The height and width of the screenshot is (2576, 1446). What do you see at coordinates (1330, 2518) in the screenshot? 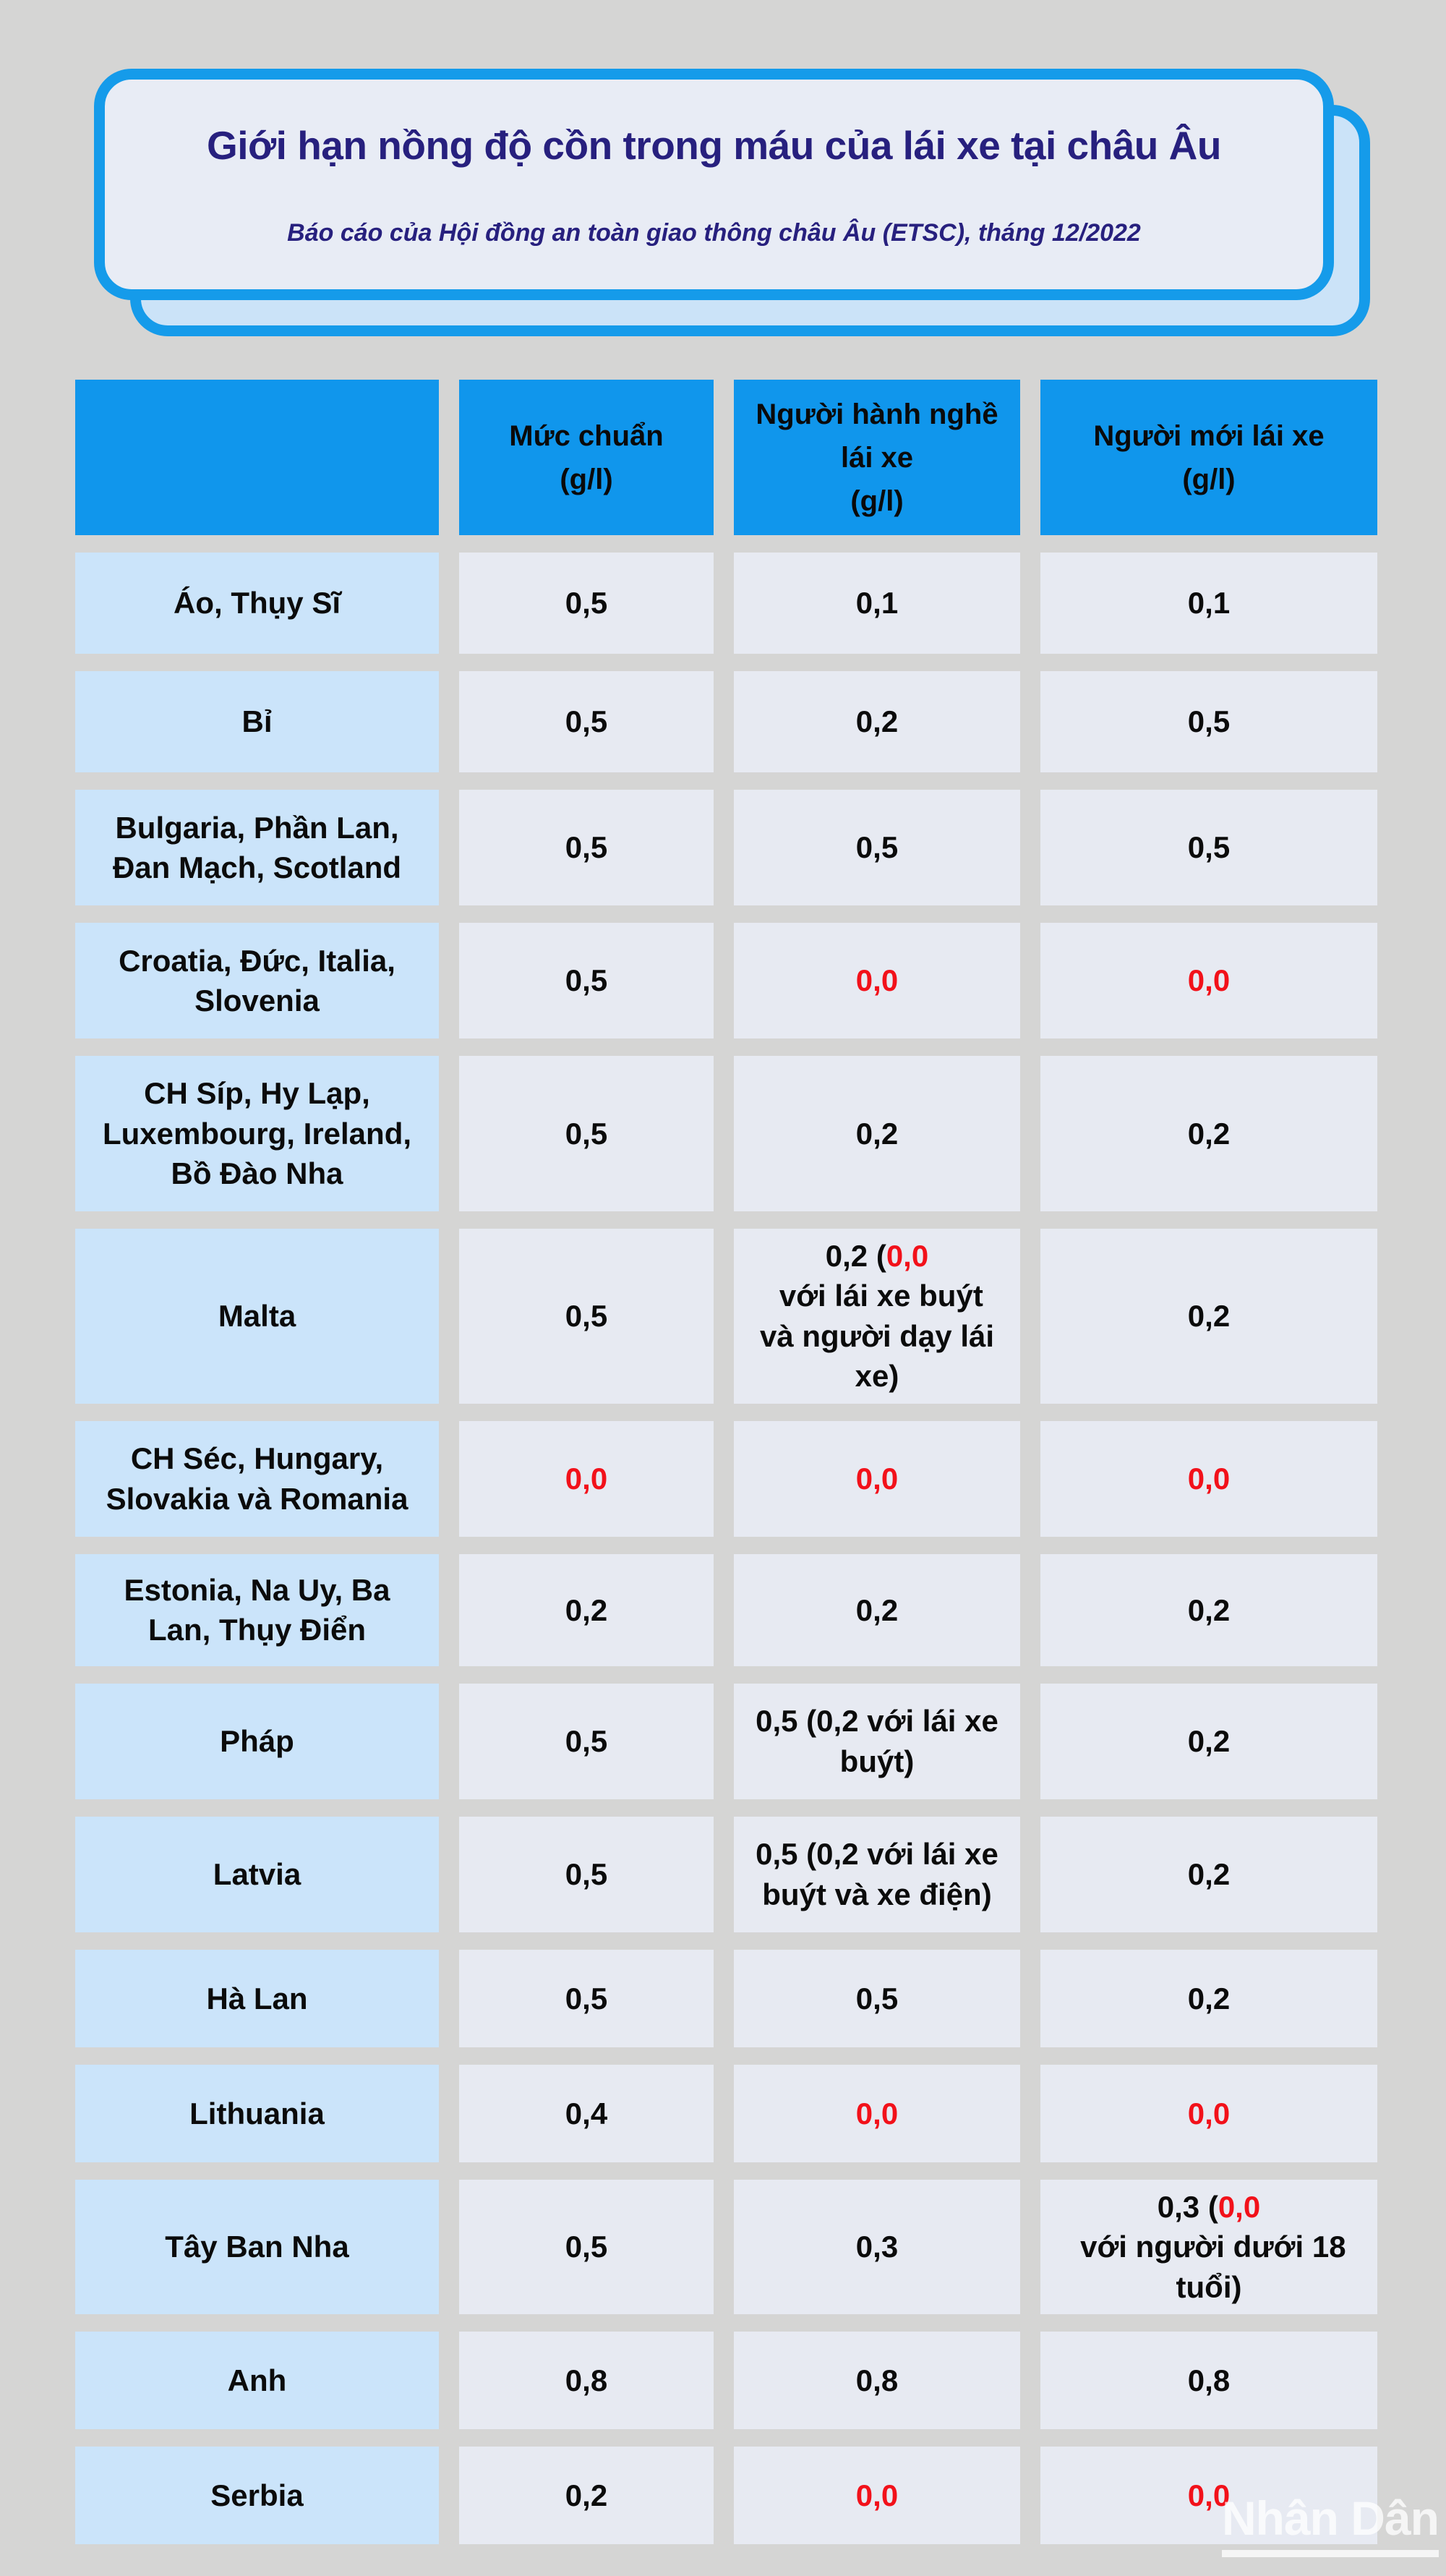
I see `watermark-text: Nhân Dân` at bounding box center [1330, 2518].